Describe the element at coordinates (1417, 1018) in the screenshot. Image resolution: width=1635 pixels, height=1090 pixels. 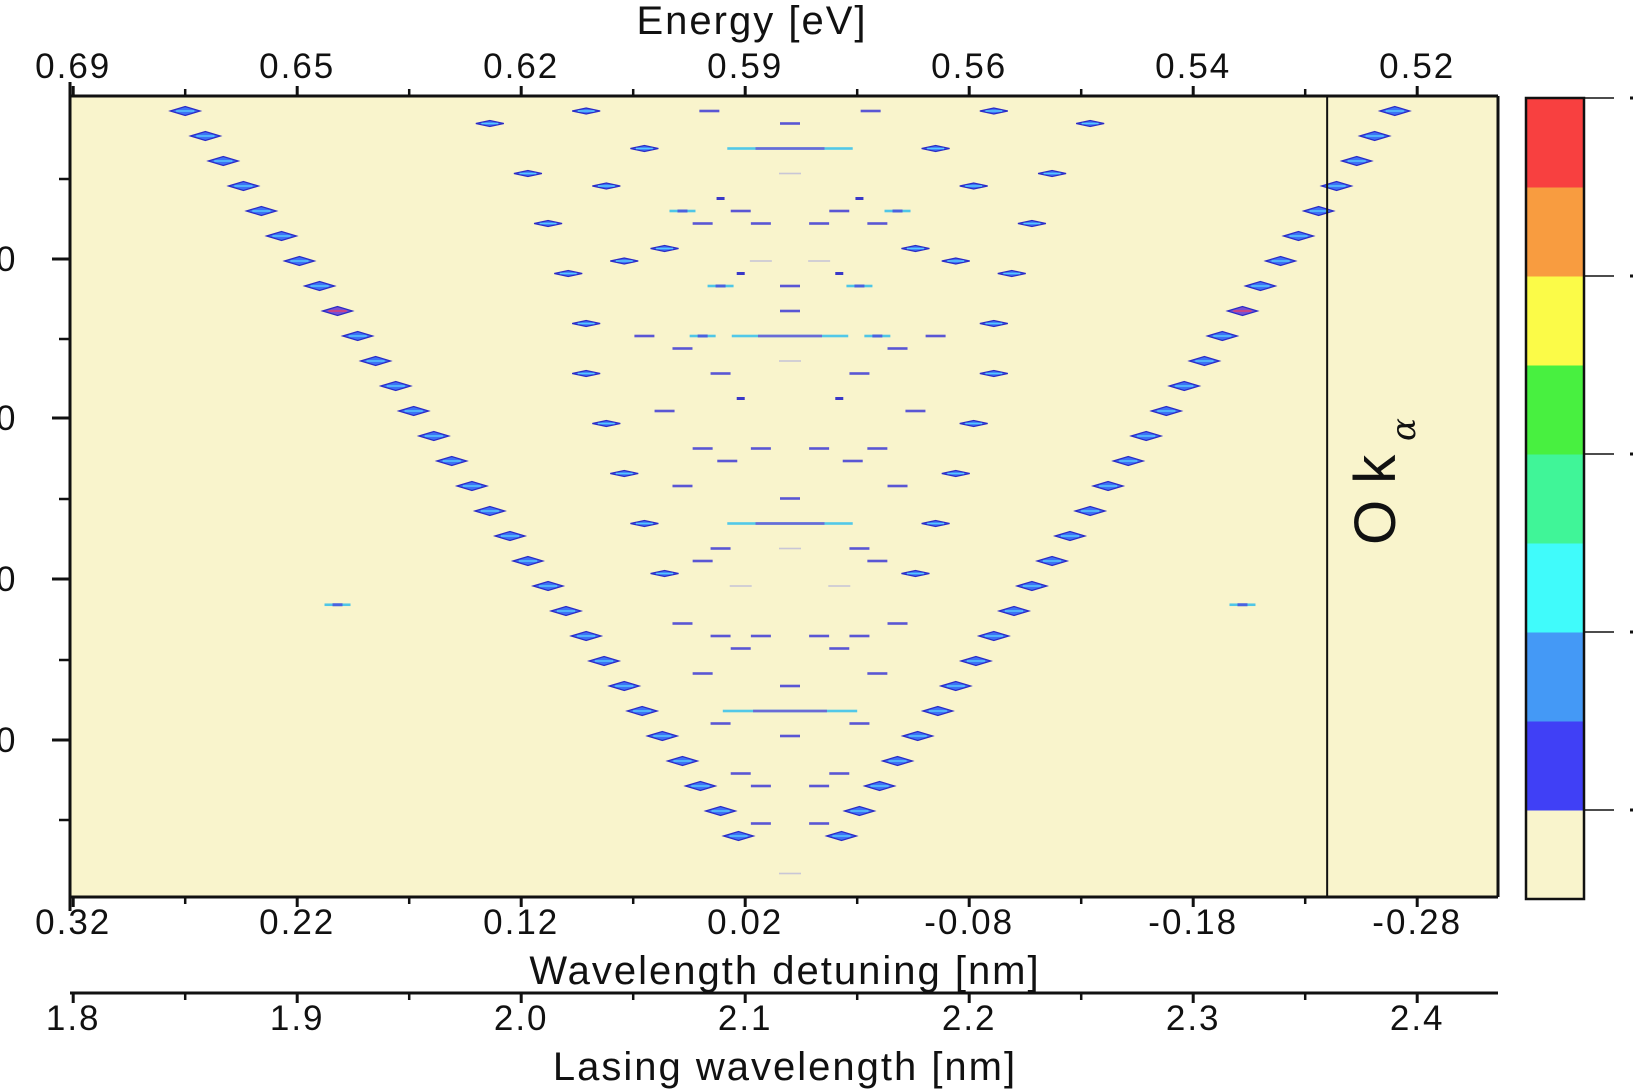
I see `second-x-axis-tick-label: 2.4` at that location.